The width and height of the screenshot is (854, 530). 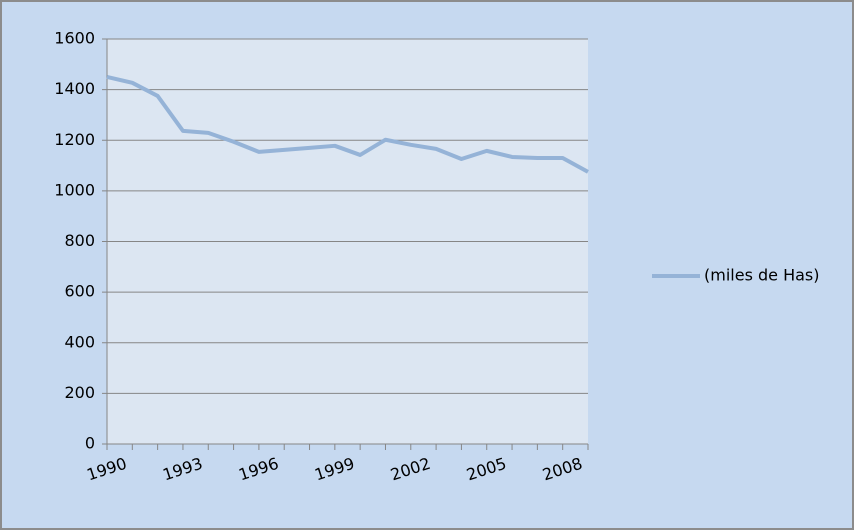 I want to click on y-tick-label: 800, so click(x=79, y=240).